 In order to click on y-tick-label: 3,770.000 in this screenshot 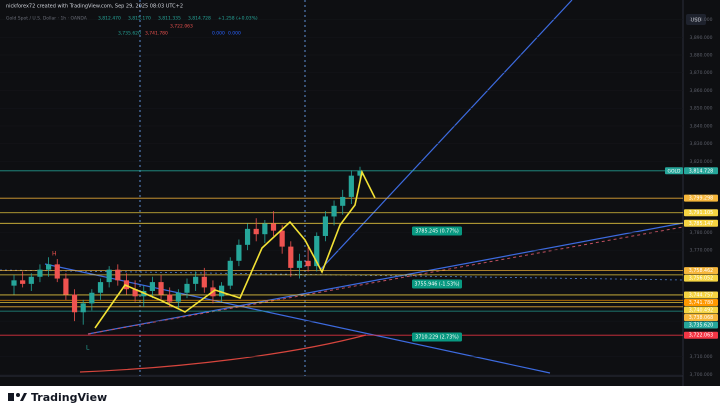, I will do `click(701, 251)`.